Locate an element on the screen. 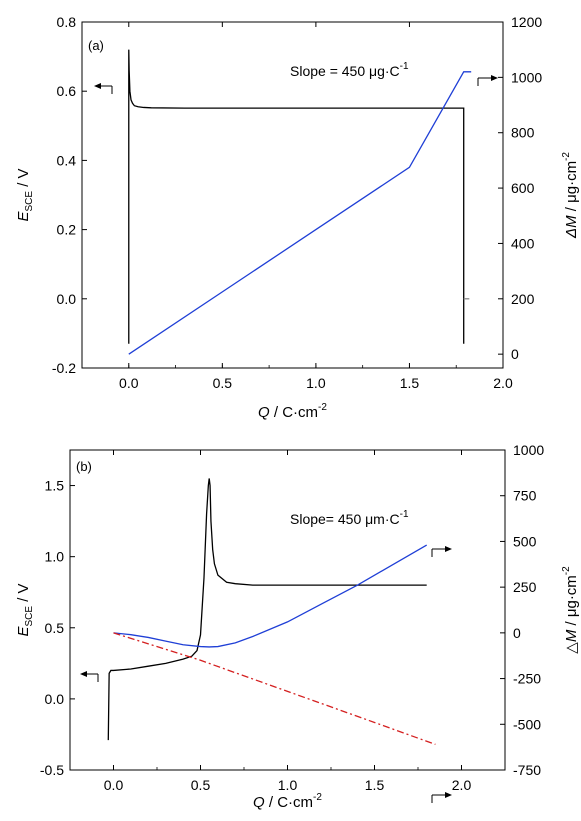 The height and width of the screenshot is (821, 581). y-right-axis-title: ΔM / μg·cm-2 is located at coordinates (570, 195).